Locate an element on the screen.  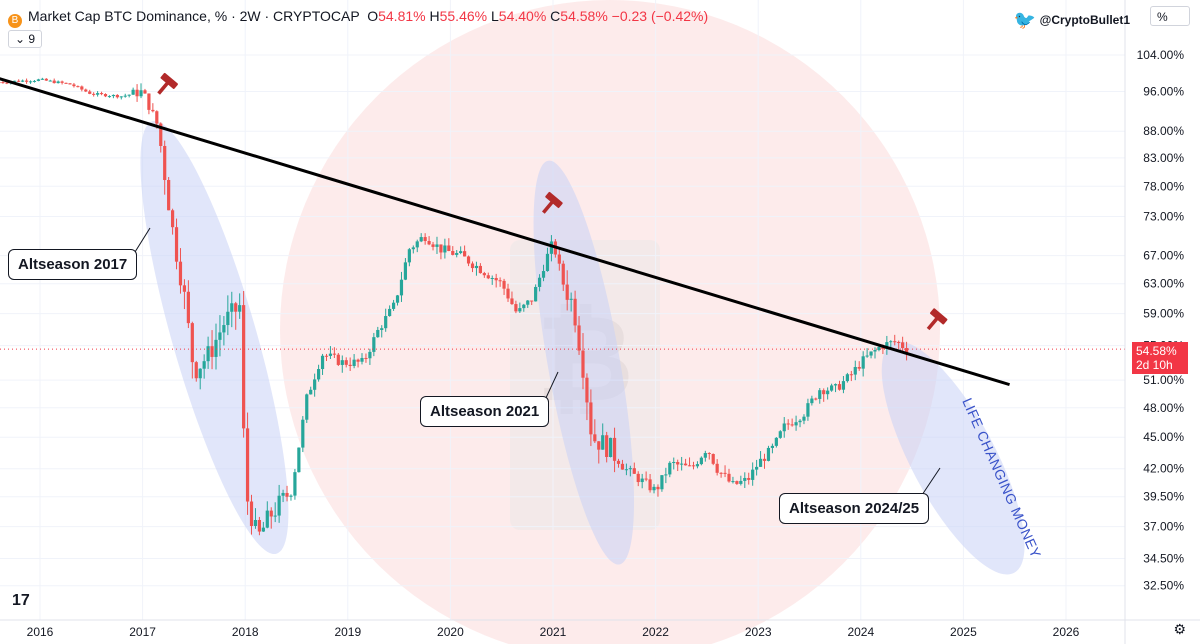
y-tick-label: 88.00% is located at coordinates (1163, 131).